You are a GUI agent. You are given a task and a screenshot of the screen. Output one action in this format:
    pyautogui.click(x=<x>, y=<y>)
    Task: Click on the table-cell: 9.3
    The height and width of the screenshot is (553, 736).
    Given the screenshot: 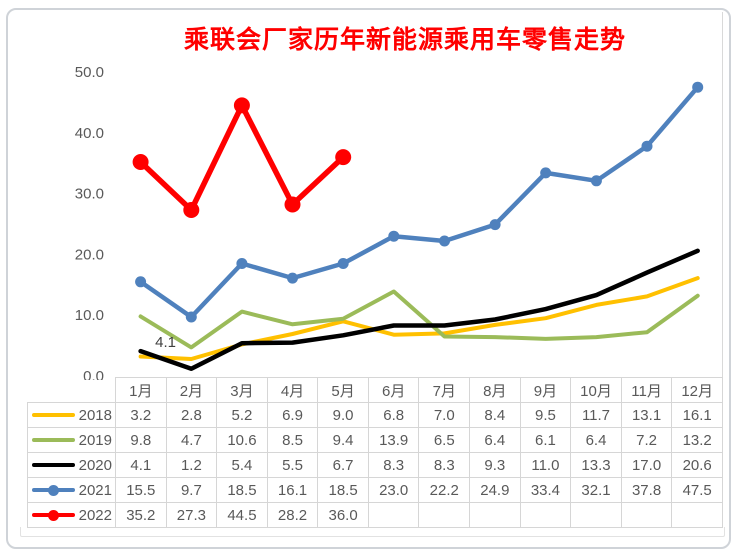 What is the action you would take?
    pyautogui.click(x=495, y=465)
    